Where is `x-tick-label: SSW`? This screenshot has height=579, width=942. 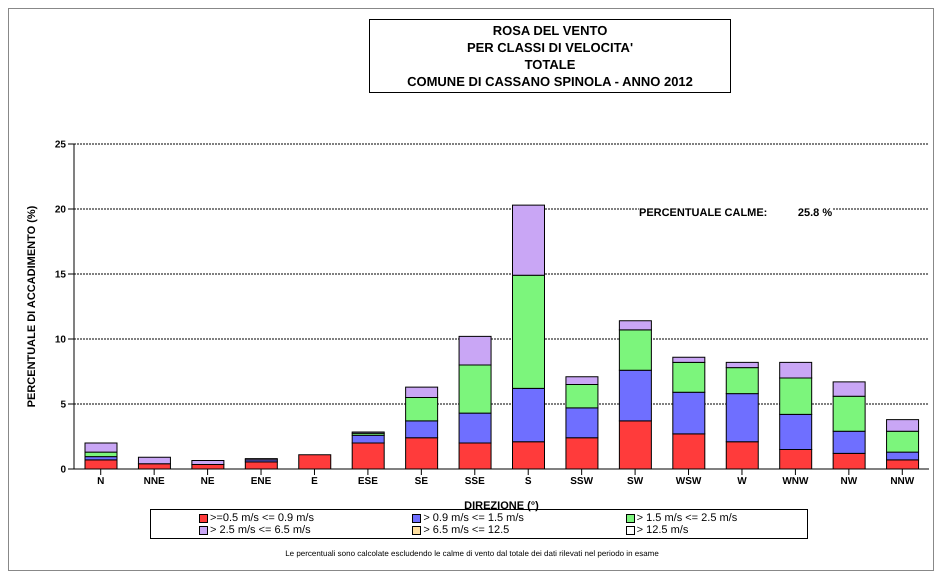
x-tick-label: SSW is located at coordinates (582, 482).